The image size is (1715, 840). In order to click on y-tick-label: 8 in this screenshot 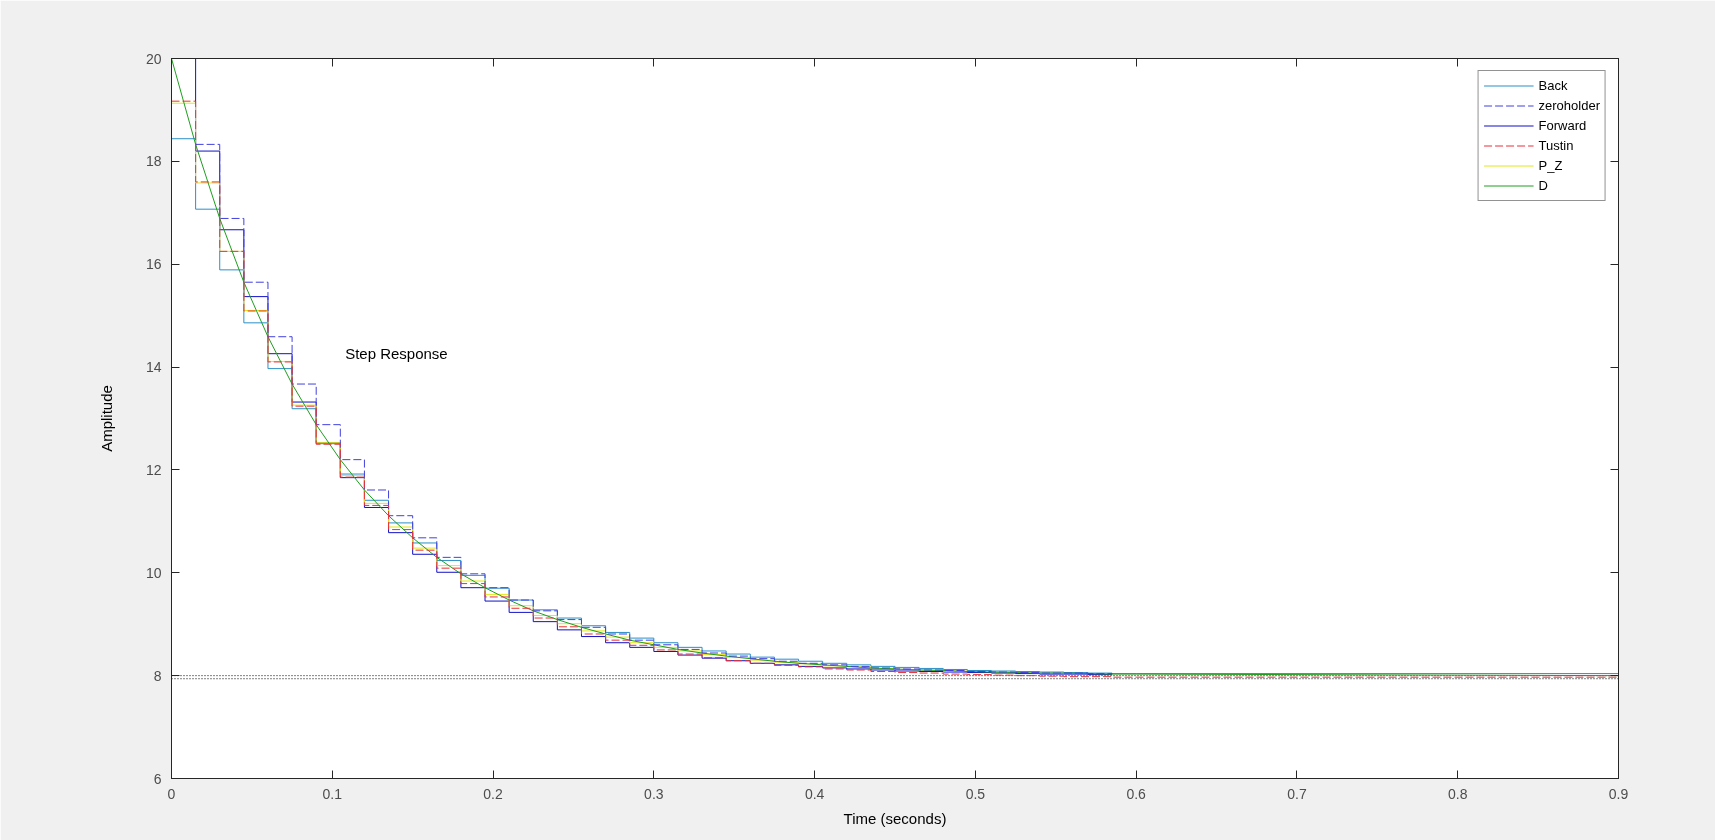, I will do `click(157, 675)`.